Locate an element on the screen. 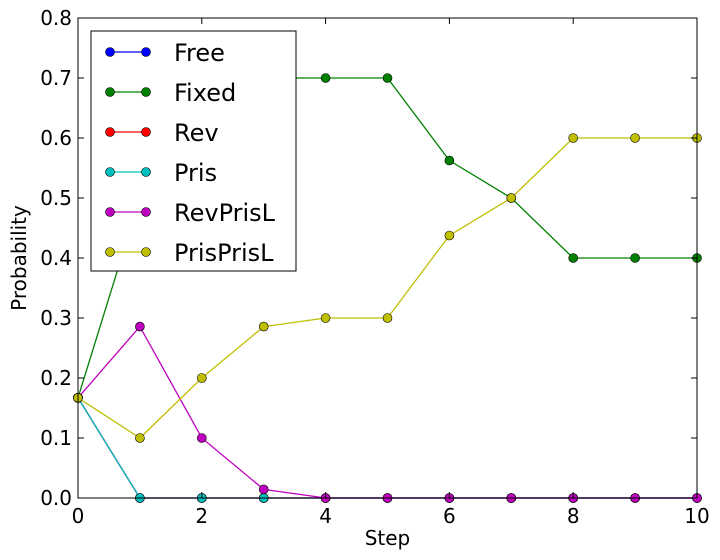 Image resolution: width=720 pixels, height=560 pixels. y-tick-label: 0.8 is located at coordinates (56, 18).